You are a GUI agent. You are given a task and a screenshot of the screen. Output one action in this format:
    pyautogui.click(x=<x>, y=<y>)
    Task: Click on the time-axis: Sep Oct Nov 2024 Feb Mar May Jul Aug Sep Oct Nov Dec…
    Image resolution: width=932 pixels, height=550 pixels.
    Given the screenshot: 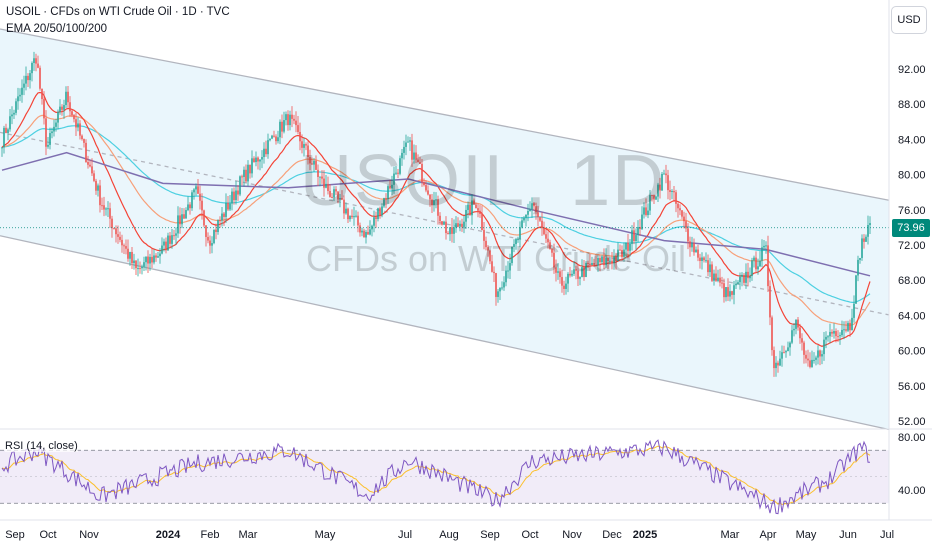 What is the action you would take?
    pyautogui.click(x=449, y=535)
    